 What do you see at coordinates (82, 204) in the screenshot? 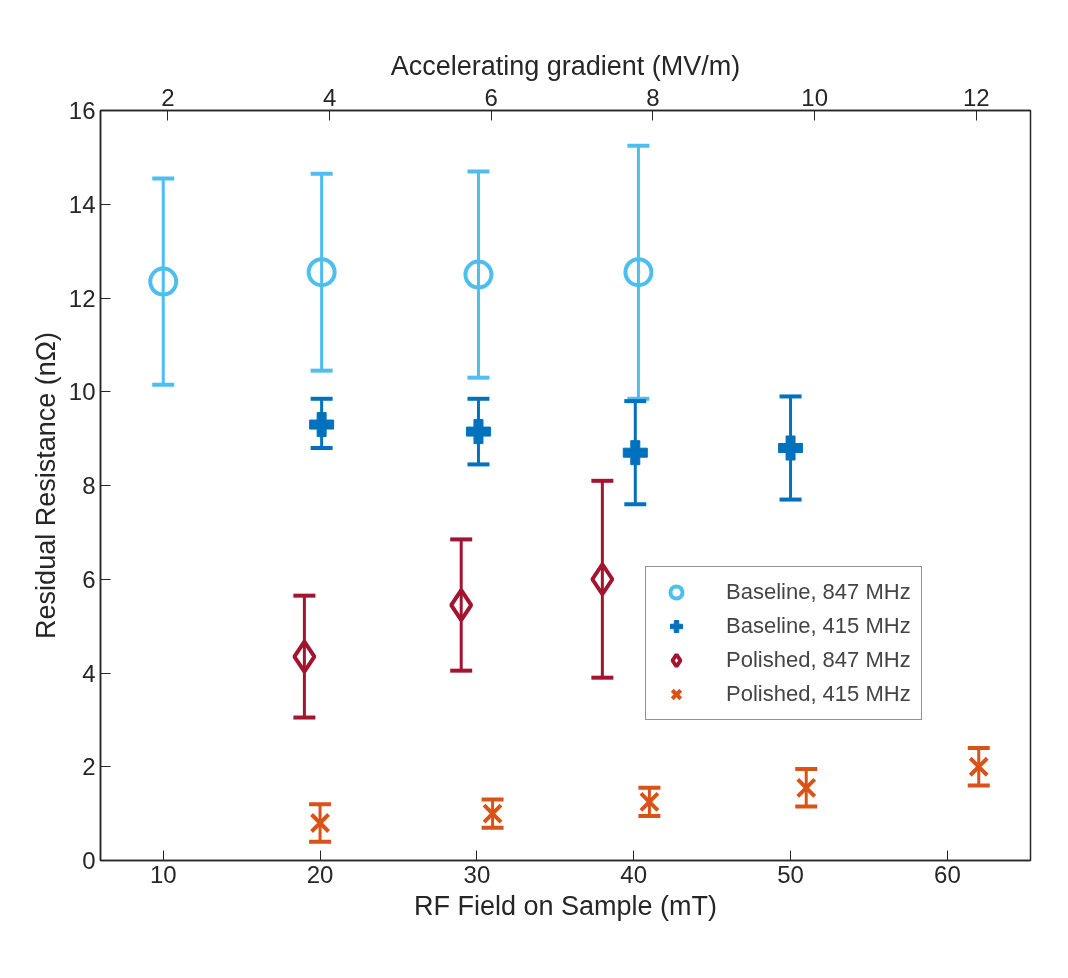
I see `y-tick-label: 14` at bounding box center [82, 204].